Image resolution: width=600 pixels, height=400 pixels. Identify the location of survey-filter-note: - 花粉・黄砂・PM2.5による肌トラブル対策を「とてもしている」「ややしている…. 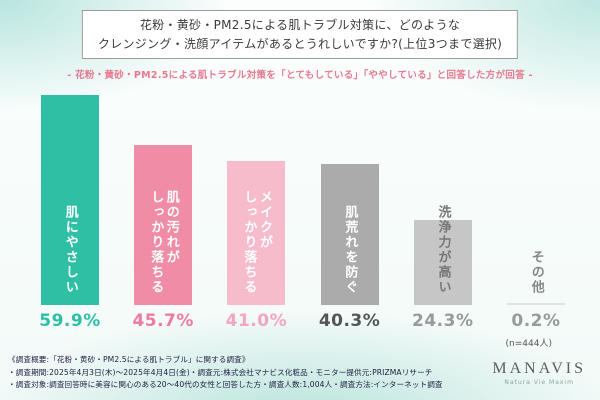
(300, 75).